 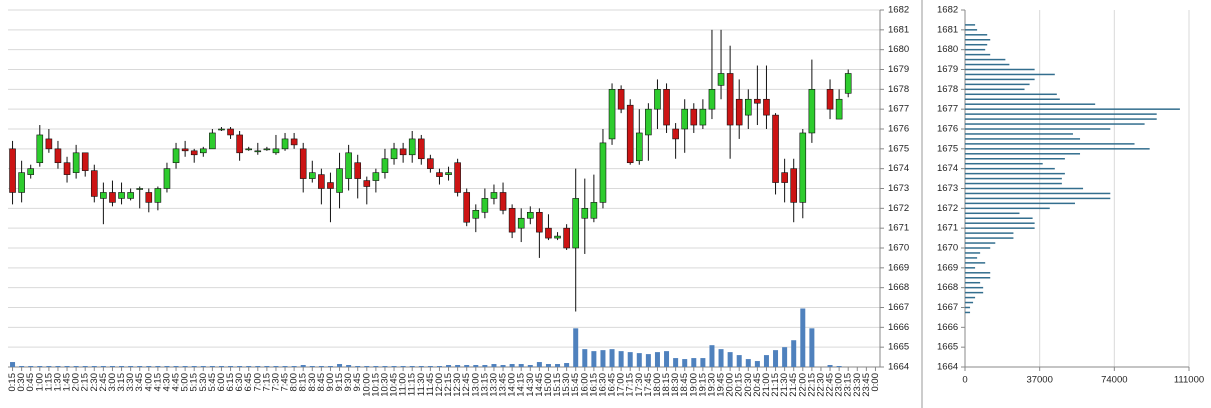 What do you see at coordinates (230, 382) in the screenshot?
I see `x-tick-label: 6:15` at bounding box center [230, 382].